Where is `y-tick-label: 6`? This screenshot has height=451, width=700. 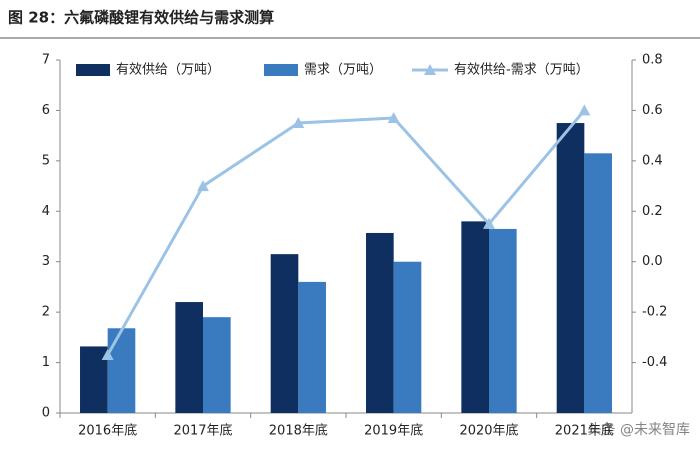 y-tick-label: 6 is located at coordinates (46, 110).